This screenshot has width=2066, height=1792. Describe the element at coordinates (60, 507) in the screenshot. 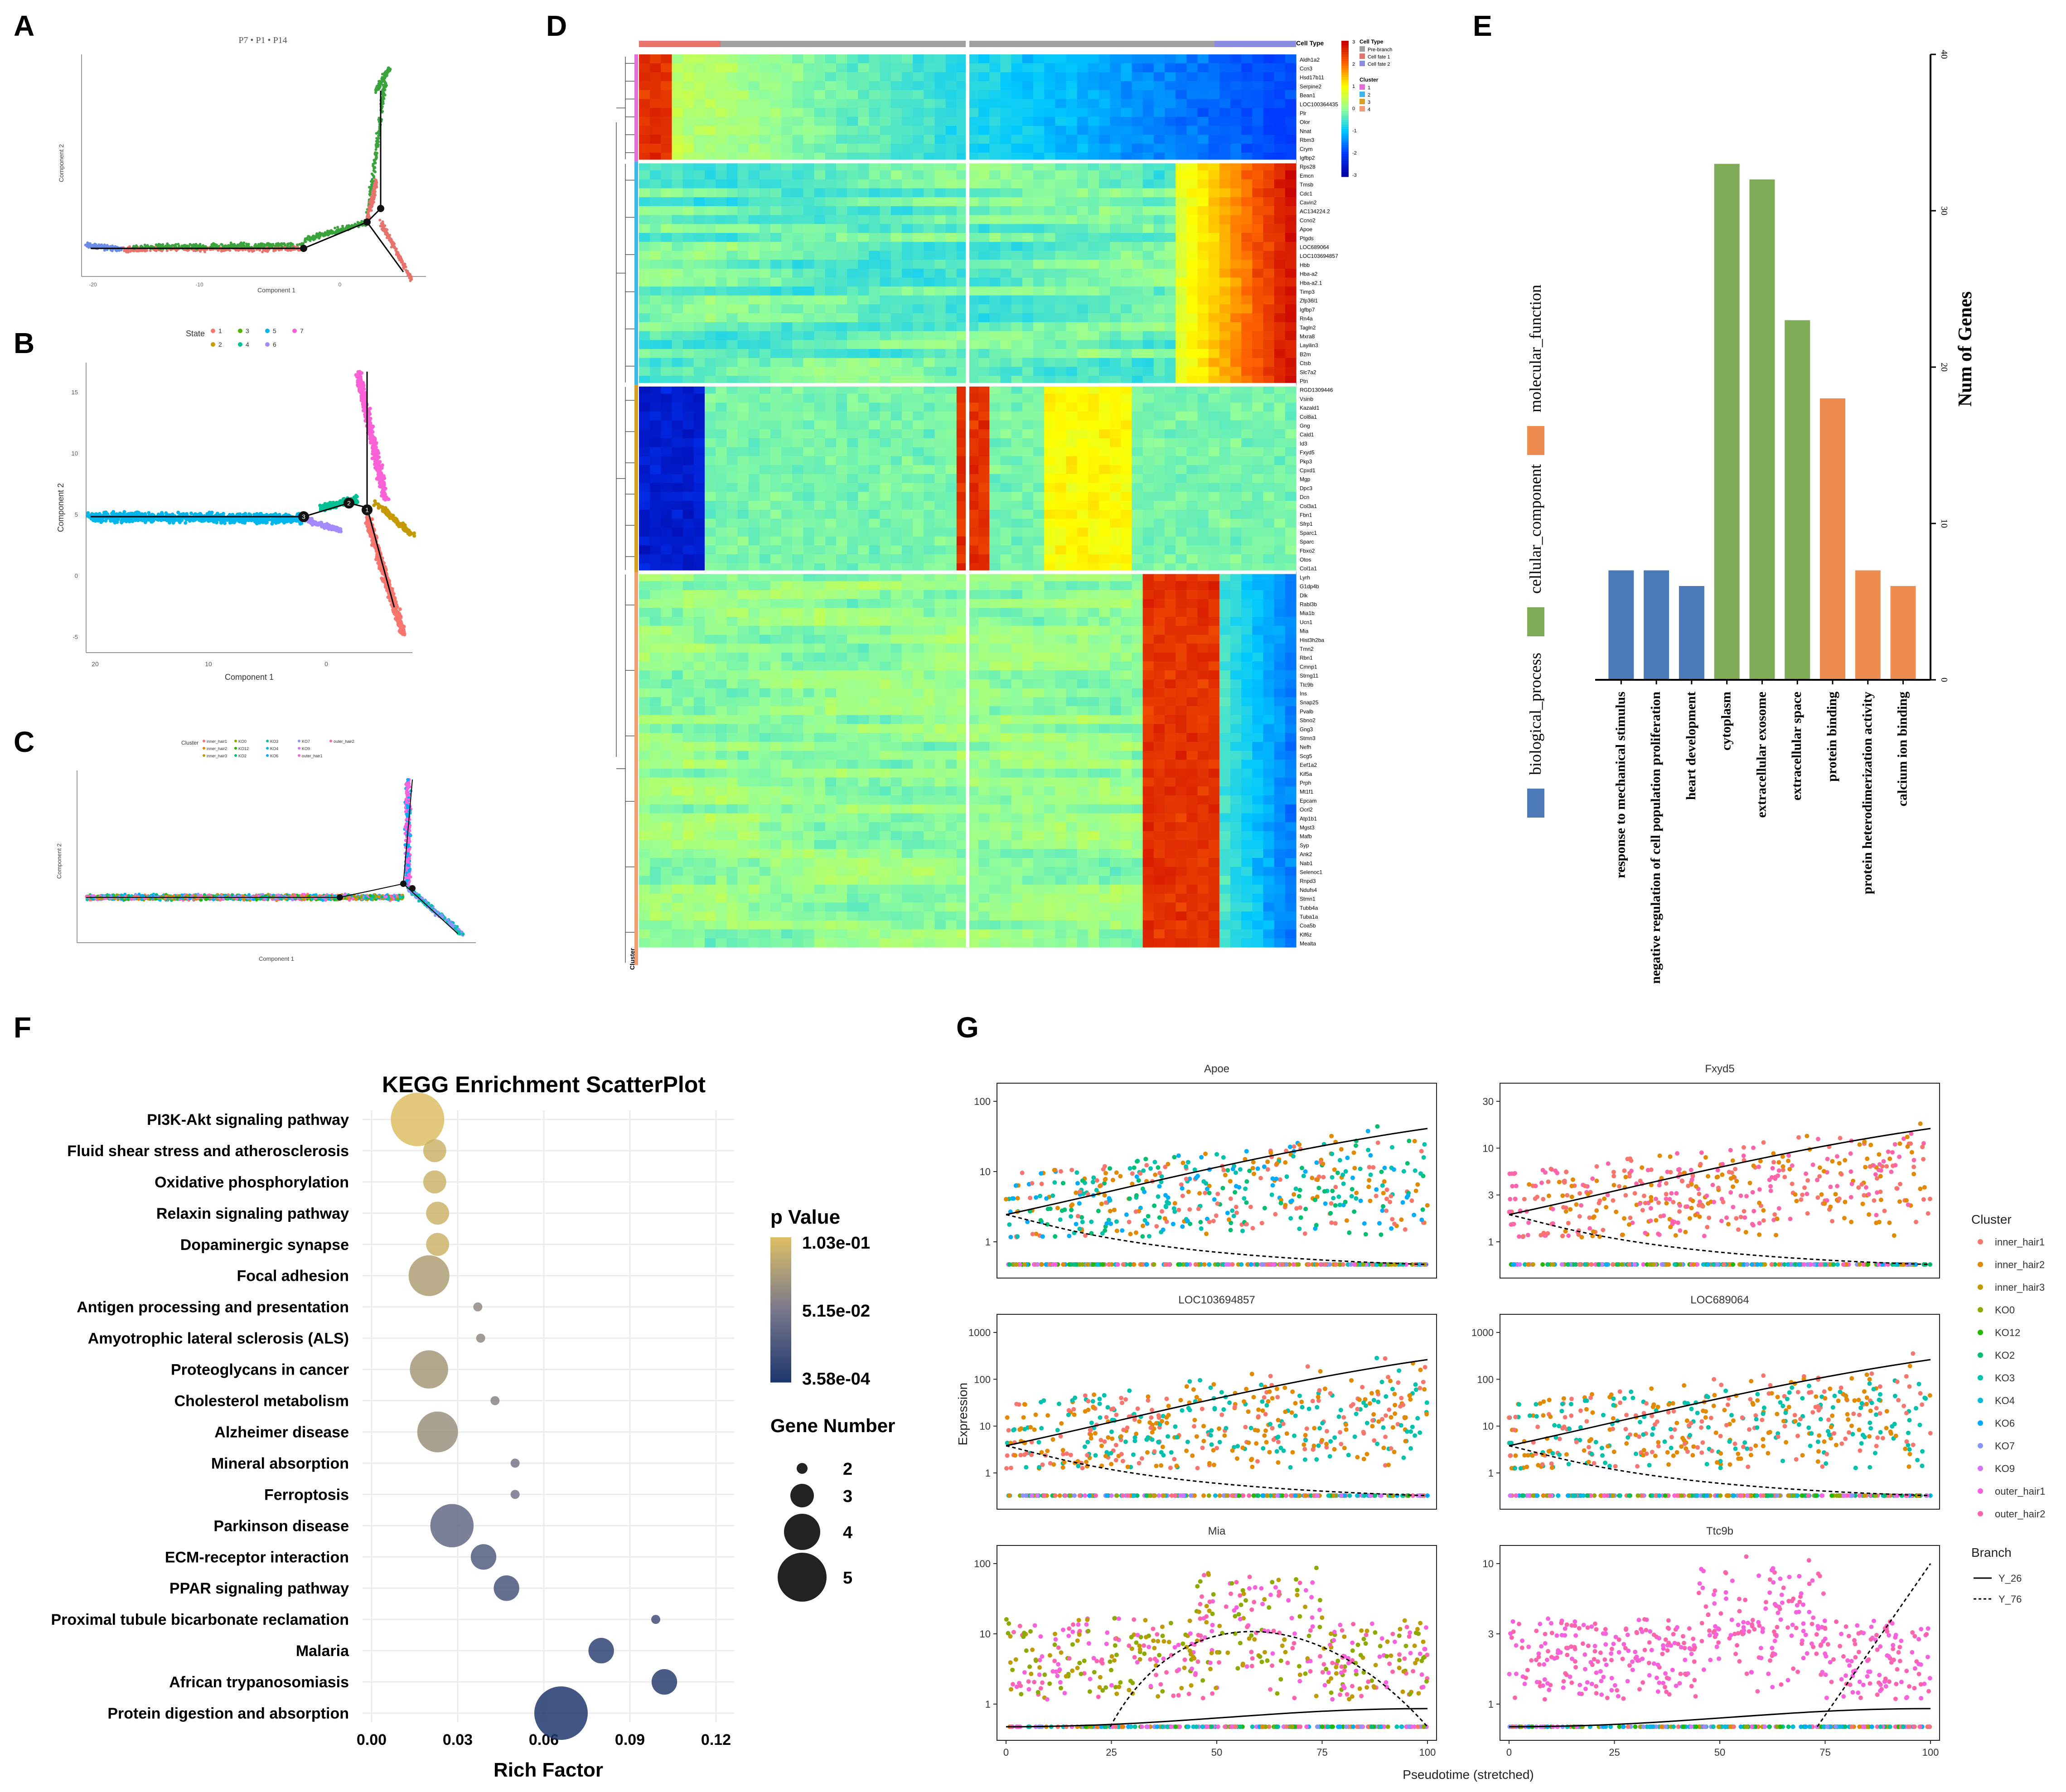

I see `trajb-ylabel: Component 2` at that location.